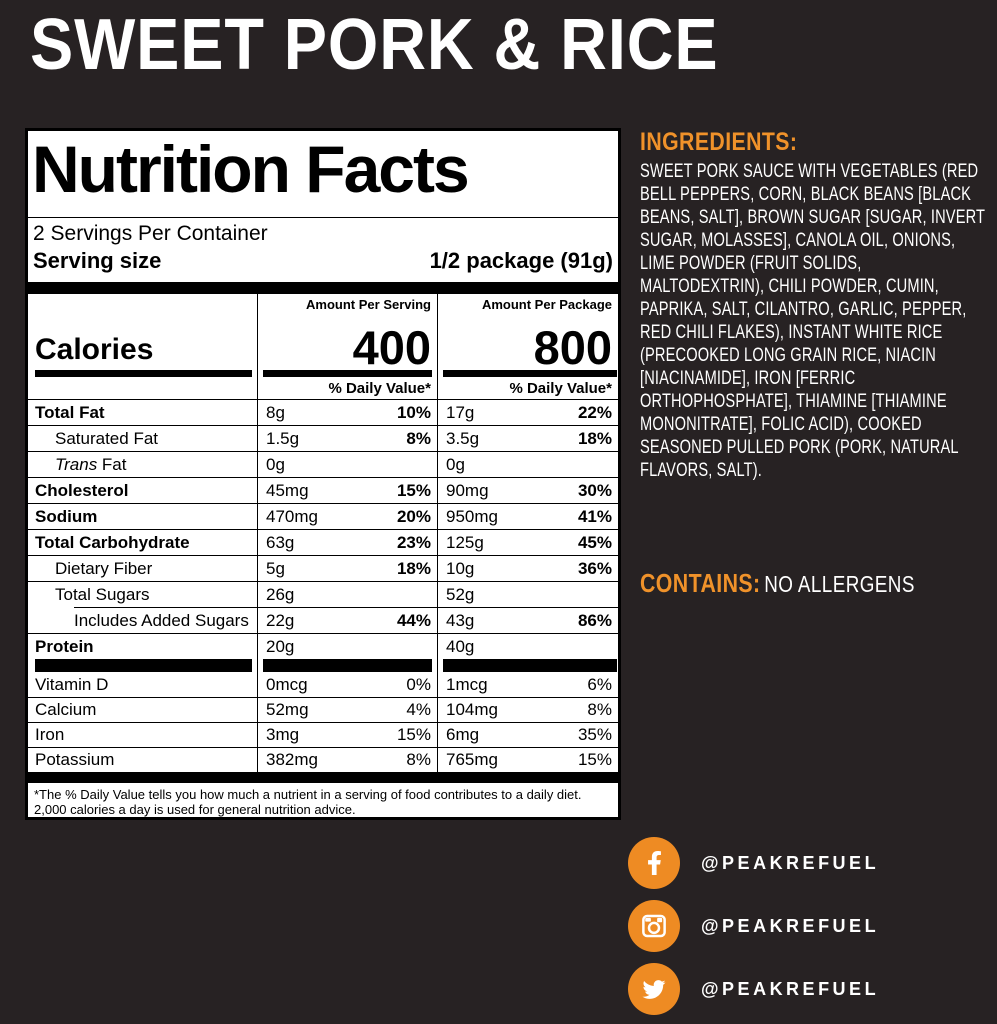  What do you see at coordinates (719, 142) in the screenshot?
I see `ingredients-heading: INGREDIENTS:` at bounding box center [719, 142].